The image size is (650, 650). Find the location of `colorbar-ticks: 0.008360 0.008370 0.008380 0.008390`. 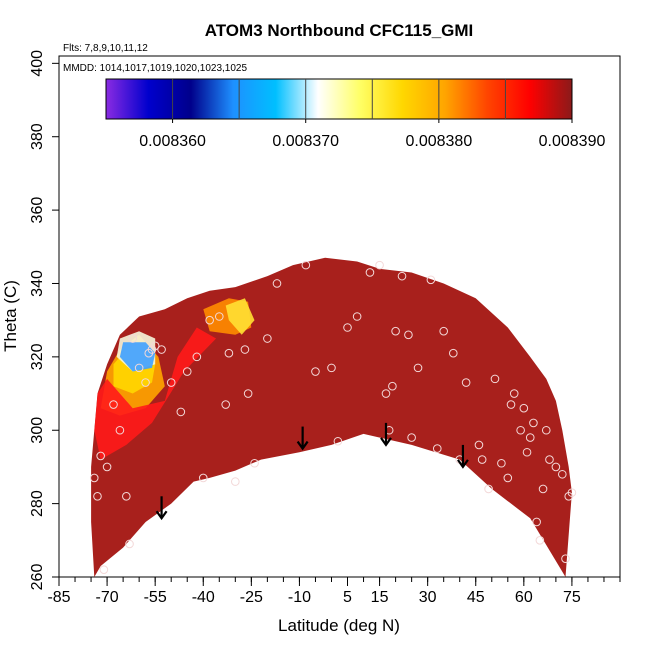

colorbar-ticks: 0.008360 0.008370 0.008380 0.008390 is located at coordinates (372, 114).